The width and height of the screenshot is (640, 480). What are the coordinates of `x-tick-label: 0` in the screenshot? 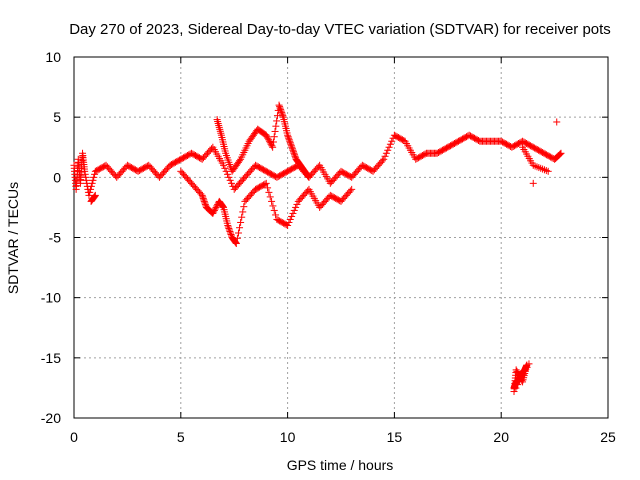 It's located at (74, 437).